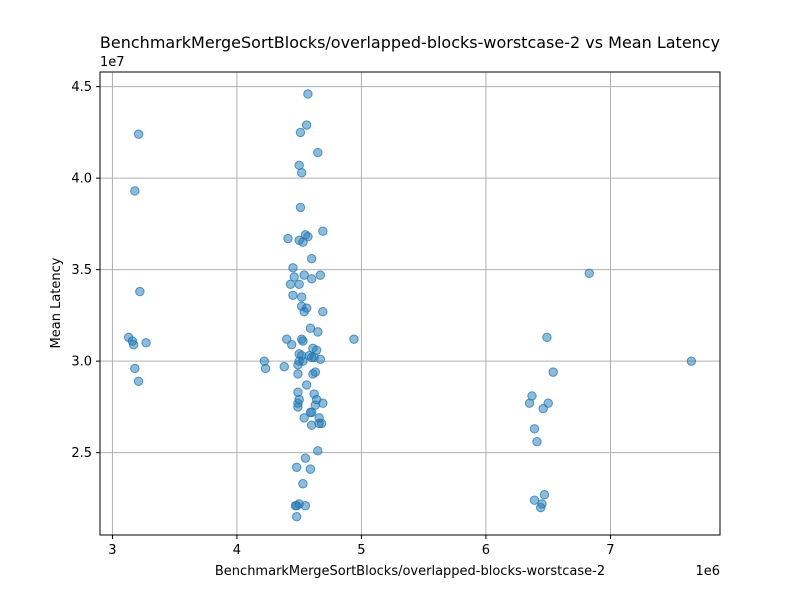 Image resolution: width=800 pixels, height=600 pixels. I want to click on x-tick-label: 5, so click(361, 550).